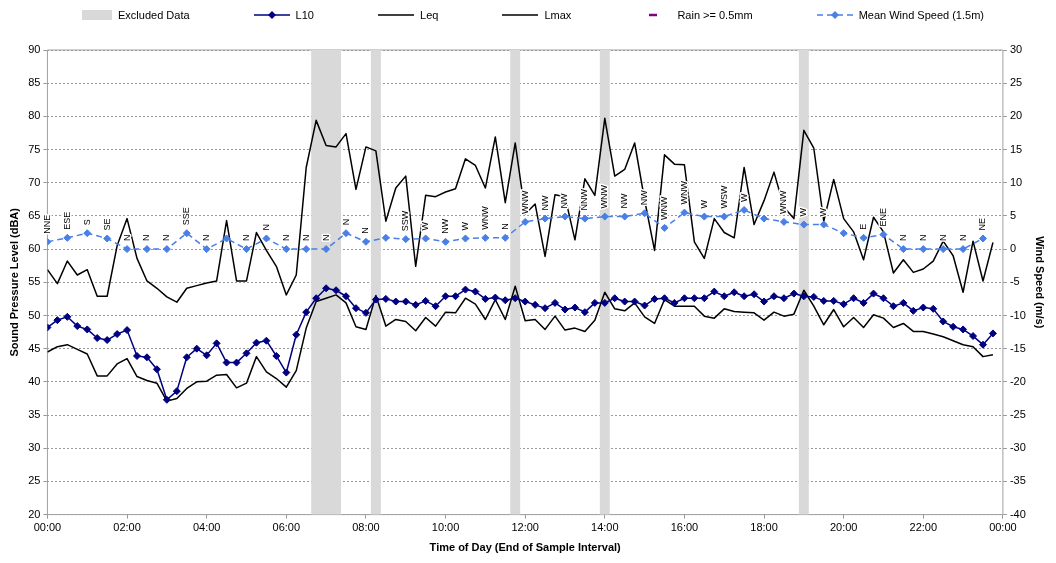 The image size is (1056, 563). What do you see at coordinates (921, 15) in the screenshot?
I see `legend-label: Mean Wind Speed (1.5m)` at bounding box center [921, 15].